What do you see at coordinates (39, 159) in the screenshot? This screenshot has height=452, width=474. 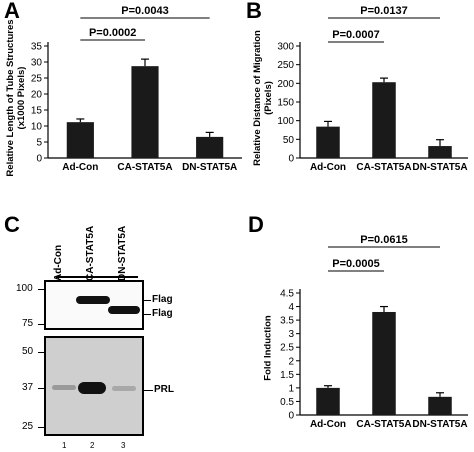 I see `y-tick-label-a-0: 0` at bounding box center [39, 159].